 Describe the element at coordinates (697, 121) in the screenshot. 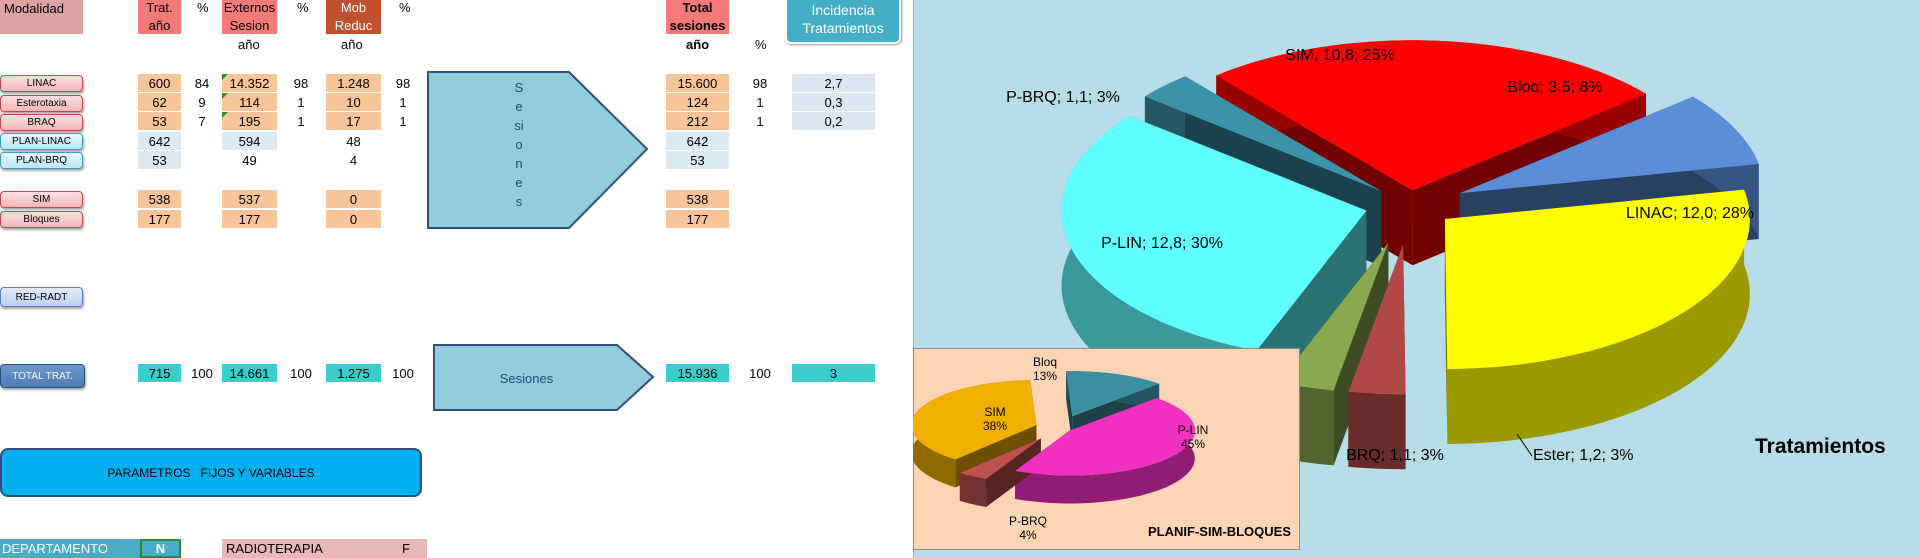

I see `cell-braq-total: 212` at that location.